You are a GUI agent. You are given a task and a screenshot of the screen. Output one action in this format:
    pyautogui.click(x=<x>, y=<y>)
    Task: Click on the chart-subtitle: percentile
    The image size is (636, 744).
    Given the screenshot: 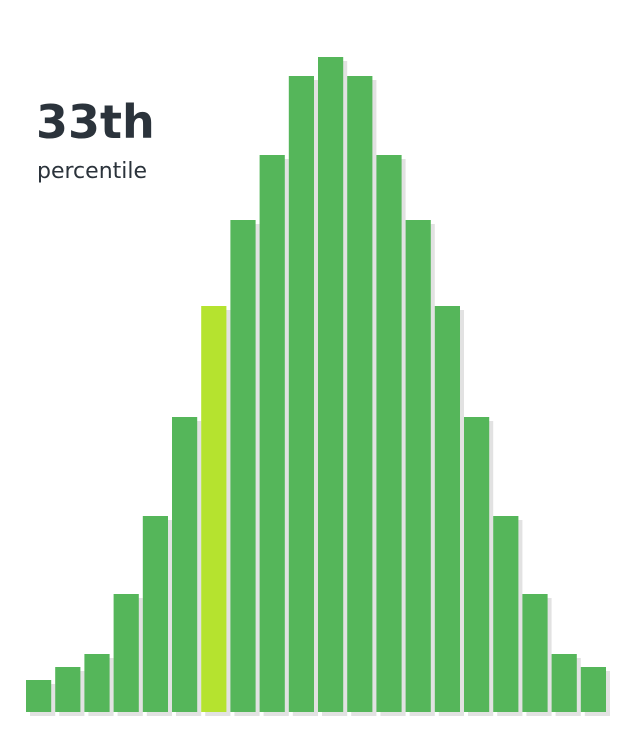 What is the action you would take?
    pyautogui.click(x=92, y=171)
    